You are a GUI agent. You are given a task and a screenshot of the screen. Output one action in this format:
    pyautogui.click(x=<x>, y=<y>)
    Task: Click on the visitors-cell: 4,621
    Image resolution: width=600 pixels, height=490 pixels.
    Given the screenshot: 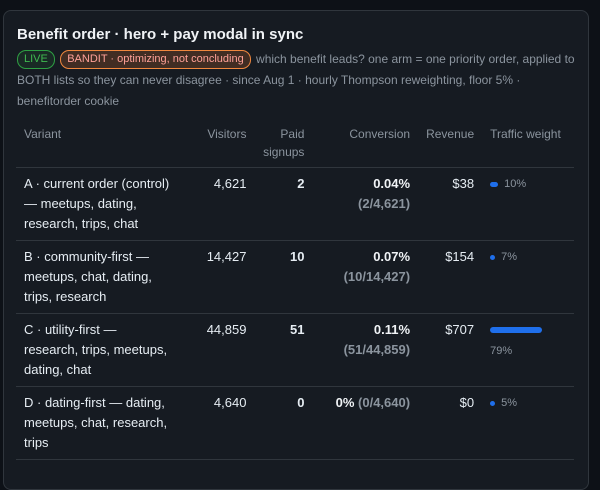 What is the action you would take?
    pyautogui.click(x=217, y=204)
    